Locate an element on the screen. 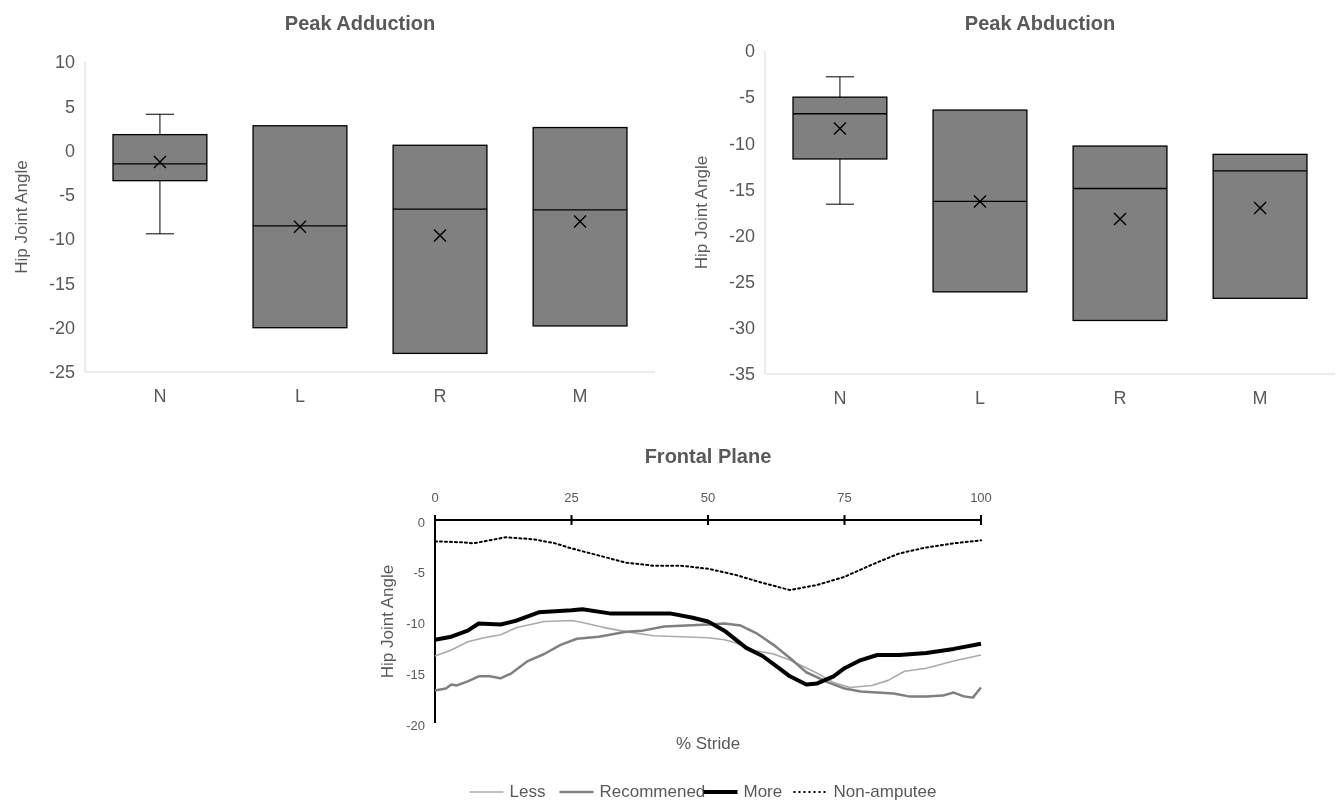 The height and width of the screenshot is (808, 1343). y-tick-label: -35 is located at coordinates (741, 374).